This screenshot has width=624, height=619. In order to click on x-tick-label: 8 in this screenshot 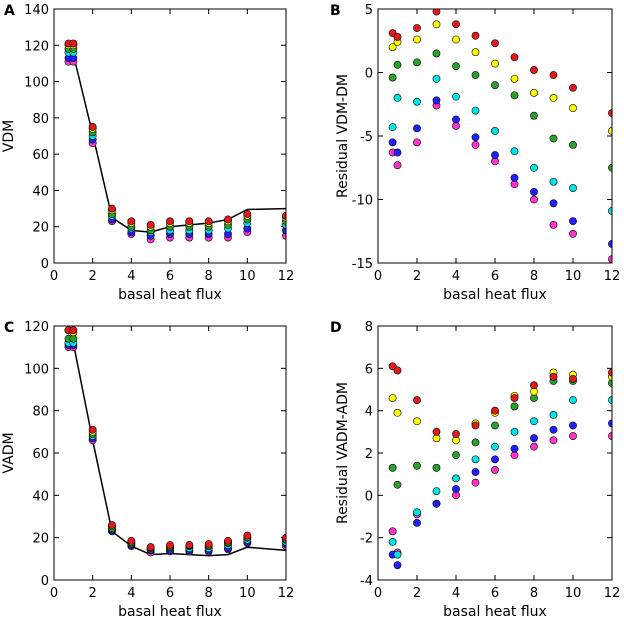, I will do `click(534, 276)`.